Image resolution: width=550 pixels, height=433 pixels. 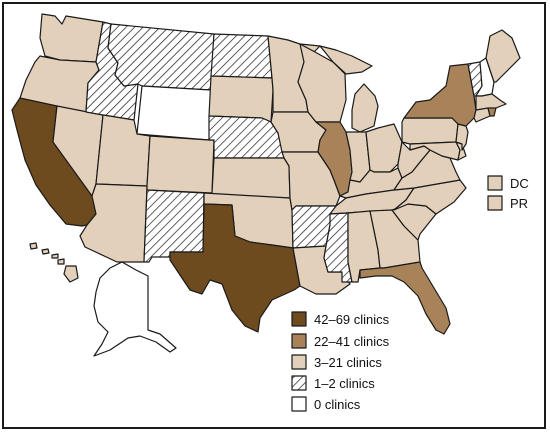 I want to click on state-MI-UP, so click(x=346, y=60).